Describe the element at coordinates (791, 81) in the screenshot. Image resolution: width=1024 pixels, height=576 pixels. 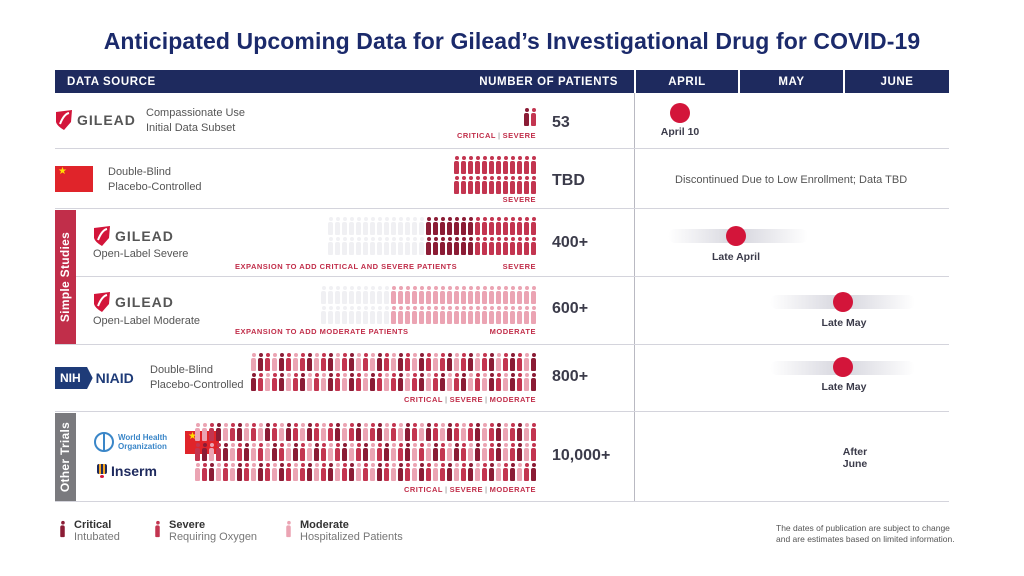
I see `header-month-may: MAY` at that location.